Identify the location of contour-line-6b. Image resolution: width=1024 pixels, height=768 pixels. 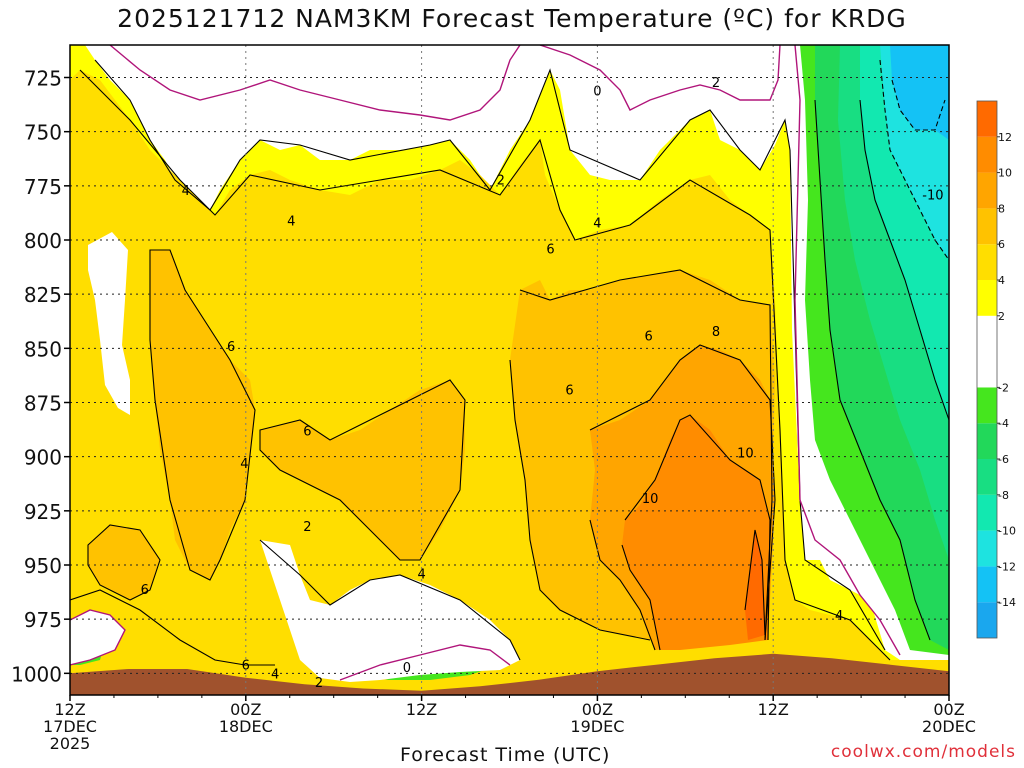
(641, 455).